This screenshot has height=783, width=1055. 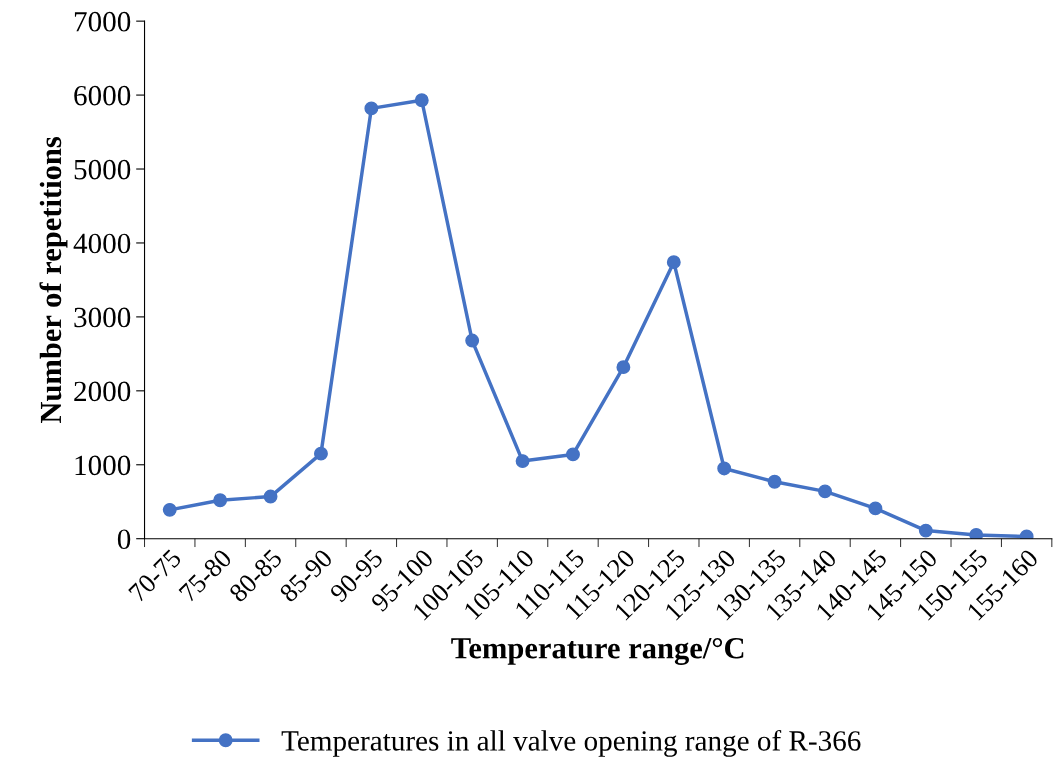 What do you see at coordinates (571, 743) in the screenshot?
I see `legend-label: Temperatures in all valve opening range of R-366` at bounding box center [571, 743].